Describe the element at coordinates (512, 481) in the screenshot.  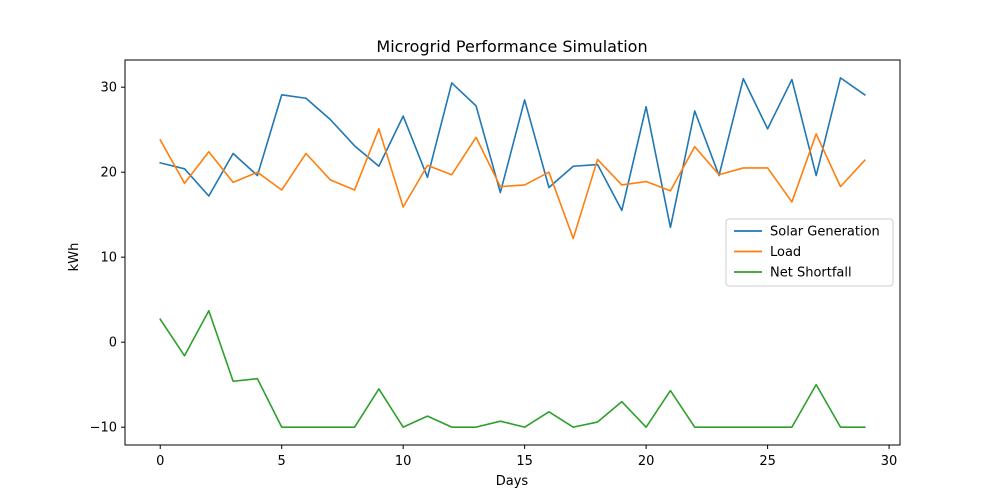
I see `x-axis-label: Days` at that location.